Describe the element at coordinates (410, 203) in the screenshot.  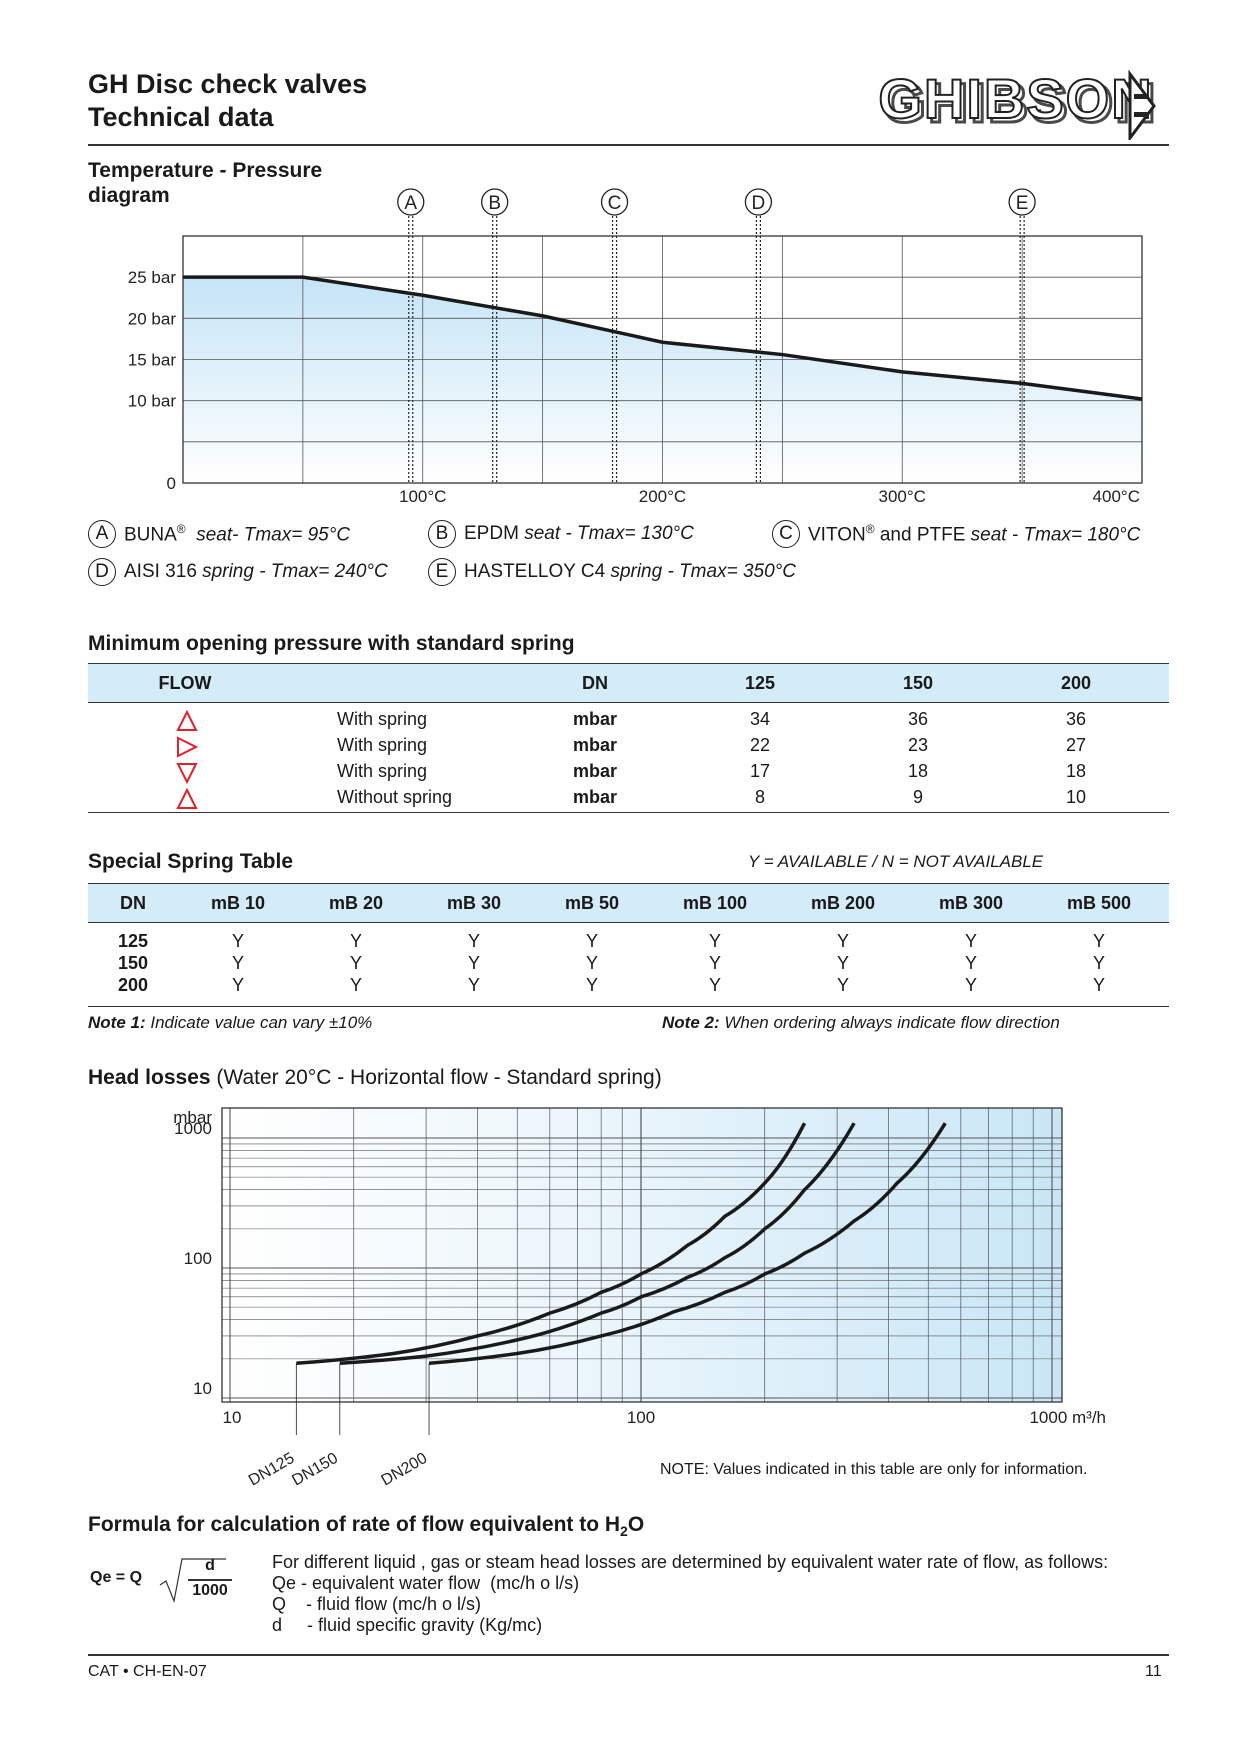
I see `tp-marker-label: A` at that location.